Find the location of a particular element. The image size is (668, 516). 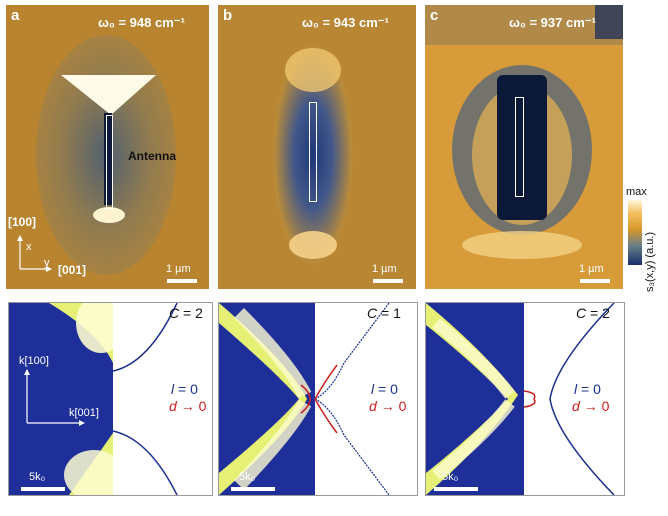

k-scale-label-1: 5k₀ is located at coordinates (37, 477).